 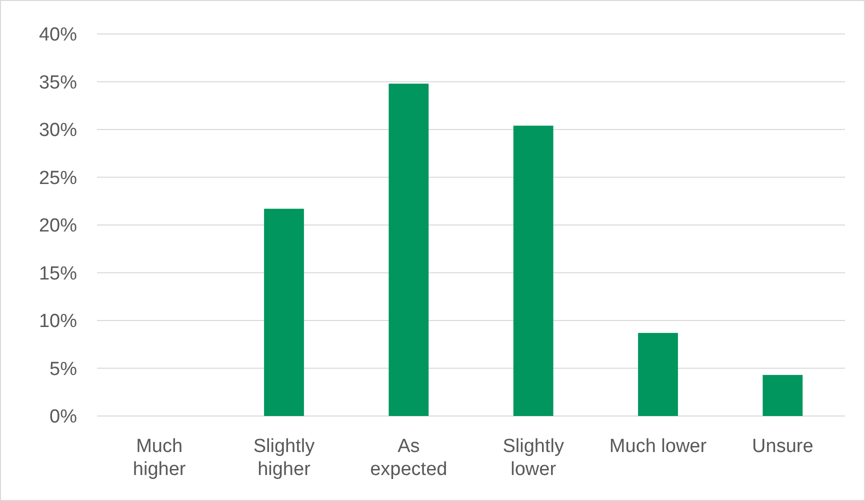 I want to click on x-tick-label: Much lower, so click(x=658, y=446).